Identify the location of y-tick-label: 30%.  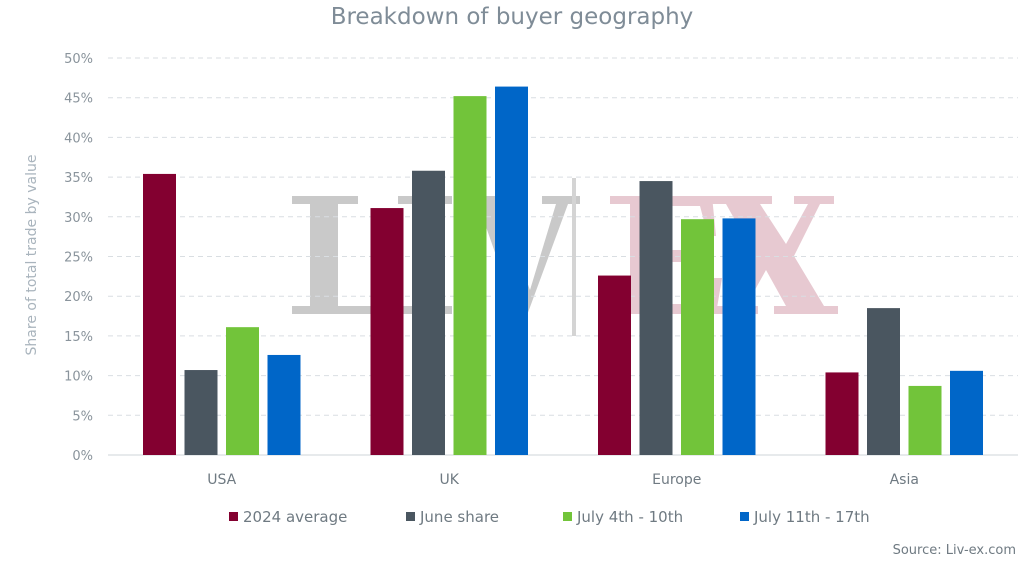
(78, 218).